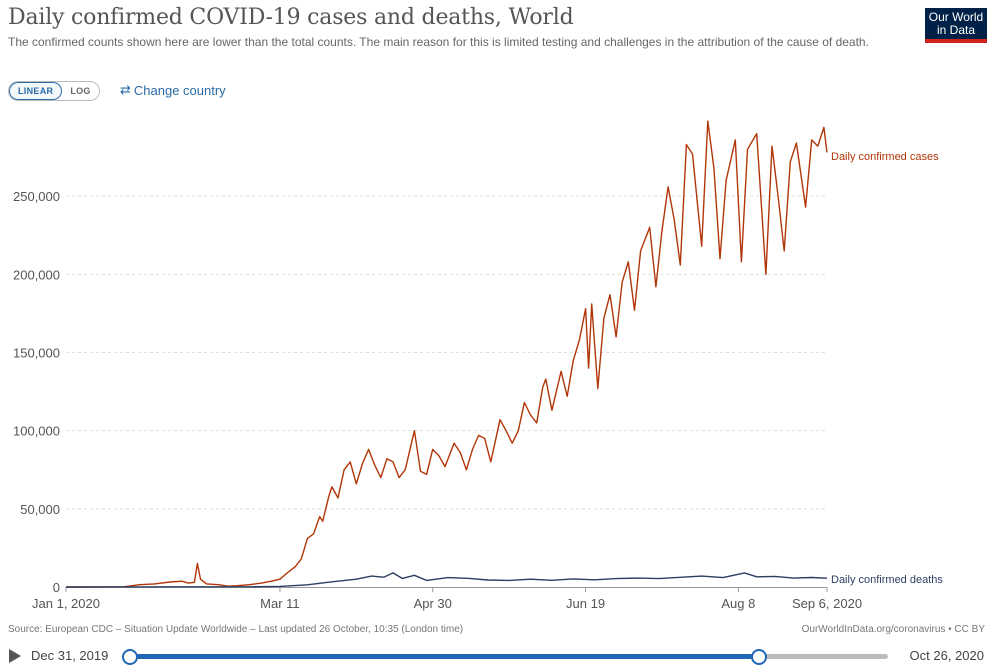  What do you see at coordinates (759, 657) in the screenshot?
I see `timeline-end-handle` at bounding box center [759, 657].